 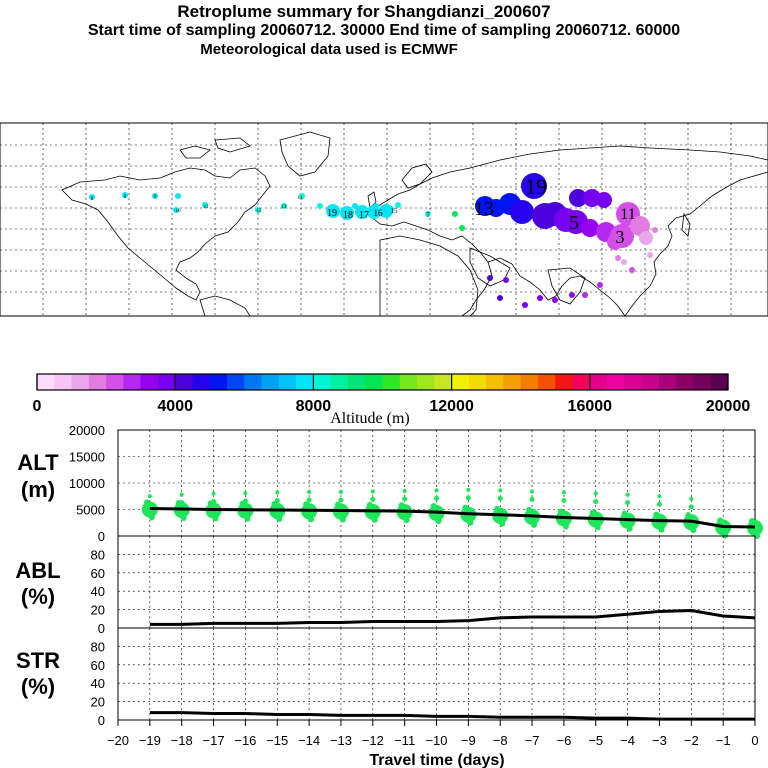 What do you see at coordinates (404, 740) in the screenshot?
I see `x-tick-label: −11` at bounding box center [404, 740].